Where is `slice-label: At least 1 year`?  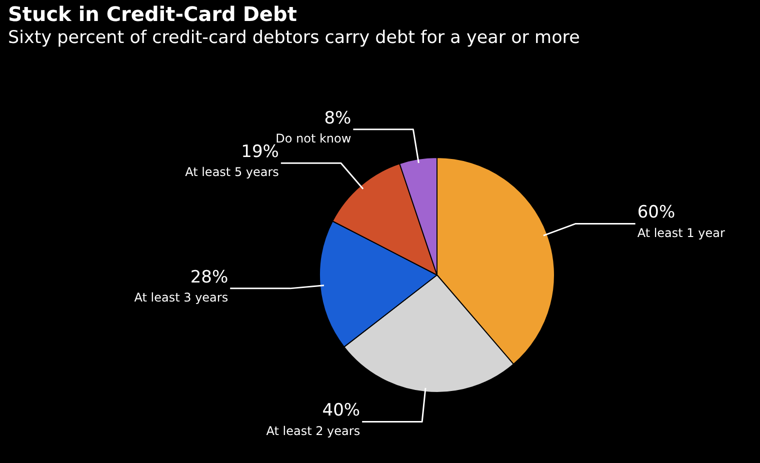 slice-label: At least 1 year is located at coordinates (681, 233).